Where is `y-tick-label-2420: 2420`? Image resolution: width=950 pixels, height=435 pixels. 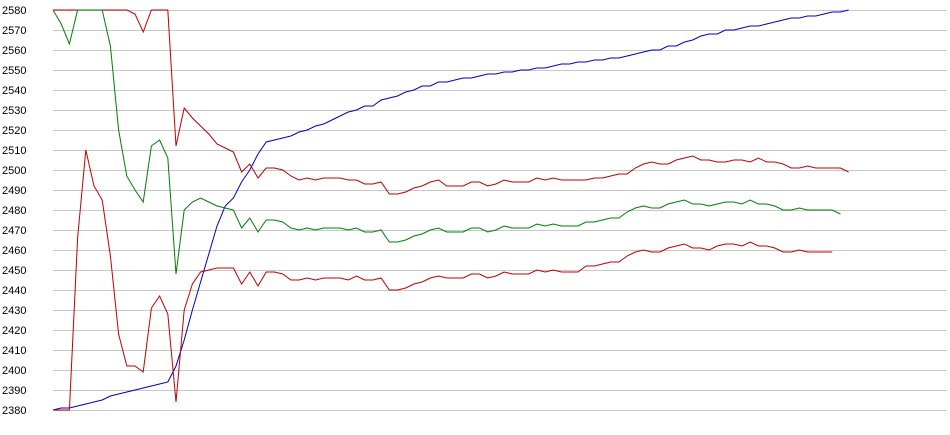
y-tick-label-2420: 2420 is located at coordinates (14, 331).